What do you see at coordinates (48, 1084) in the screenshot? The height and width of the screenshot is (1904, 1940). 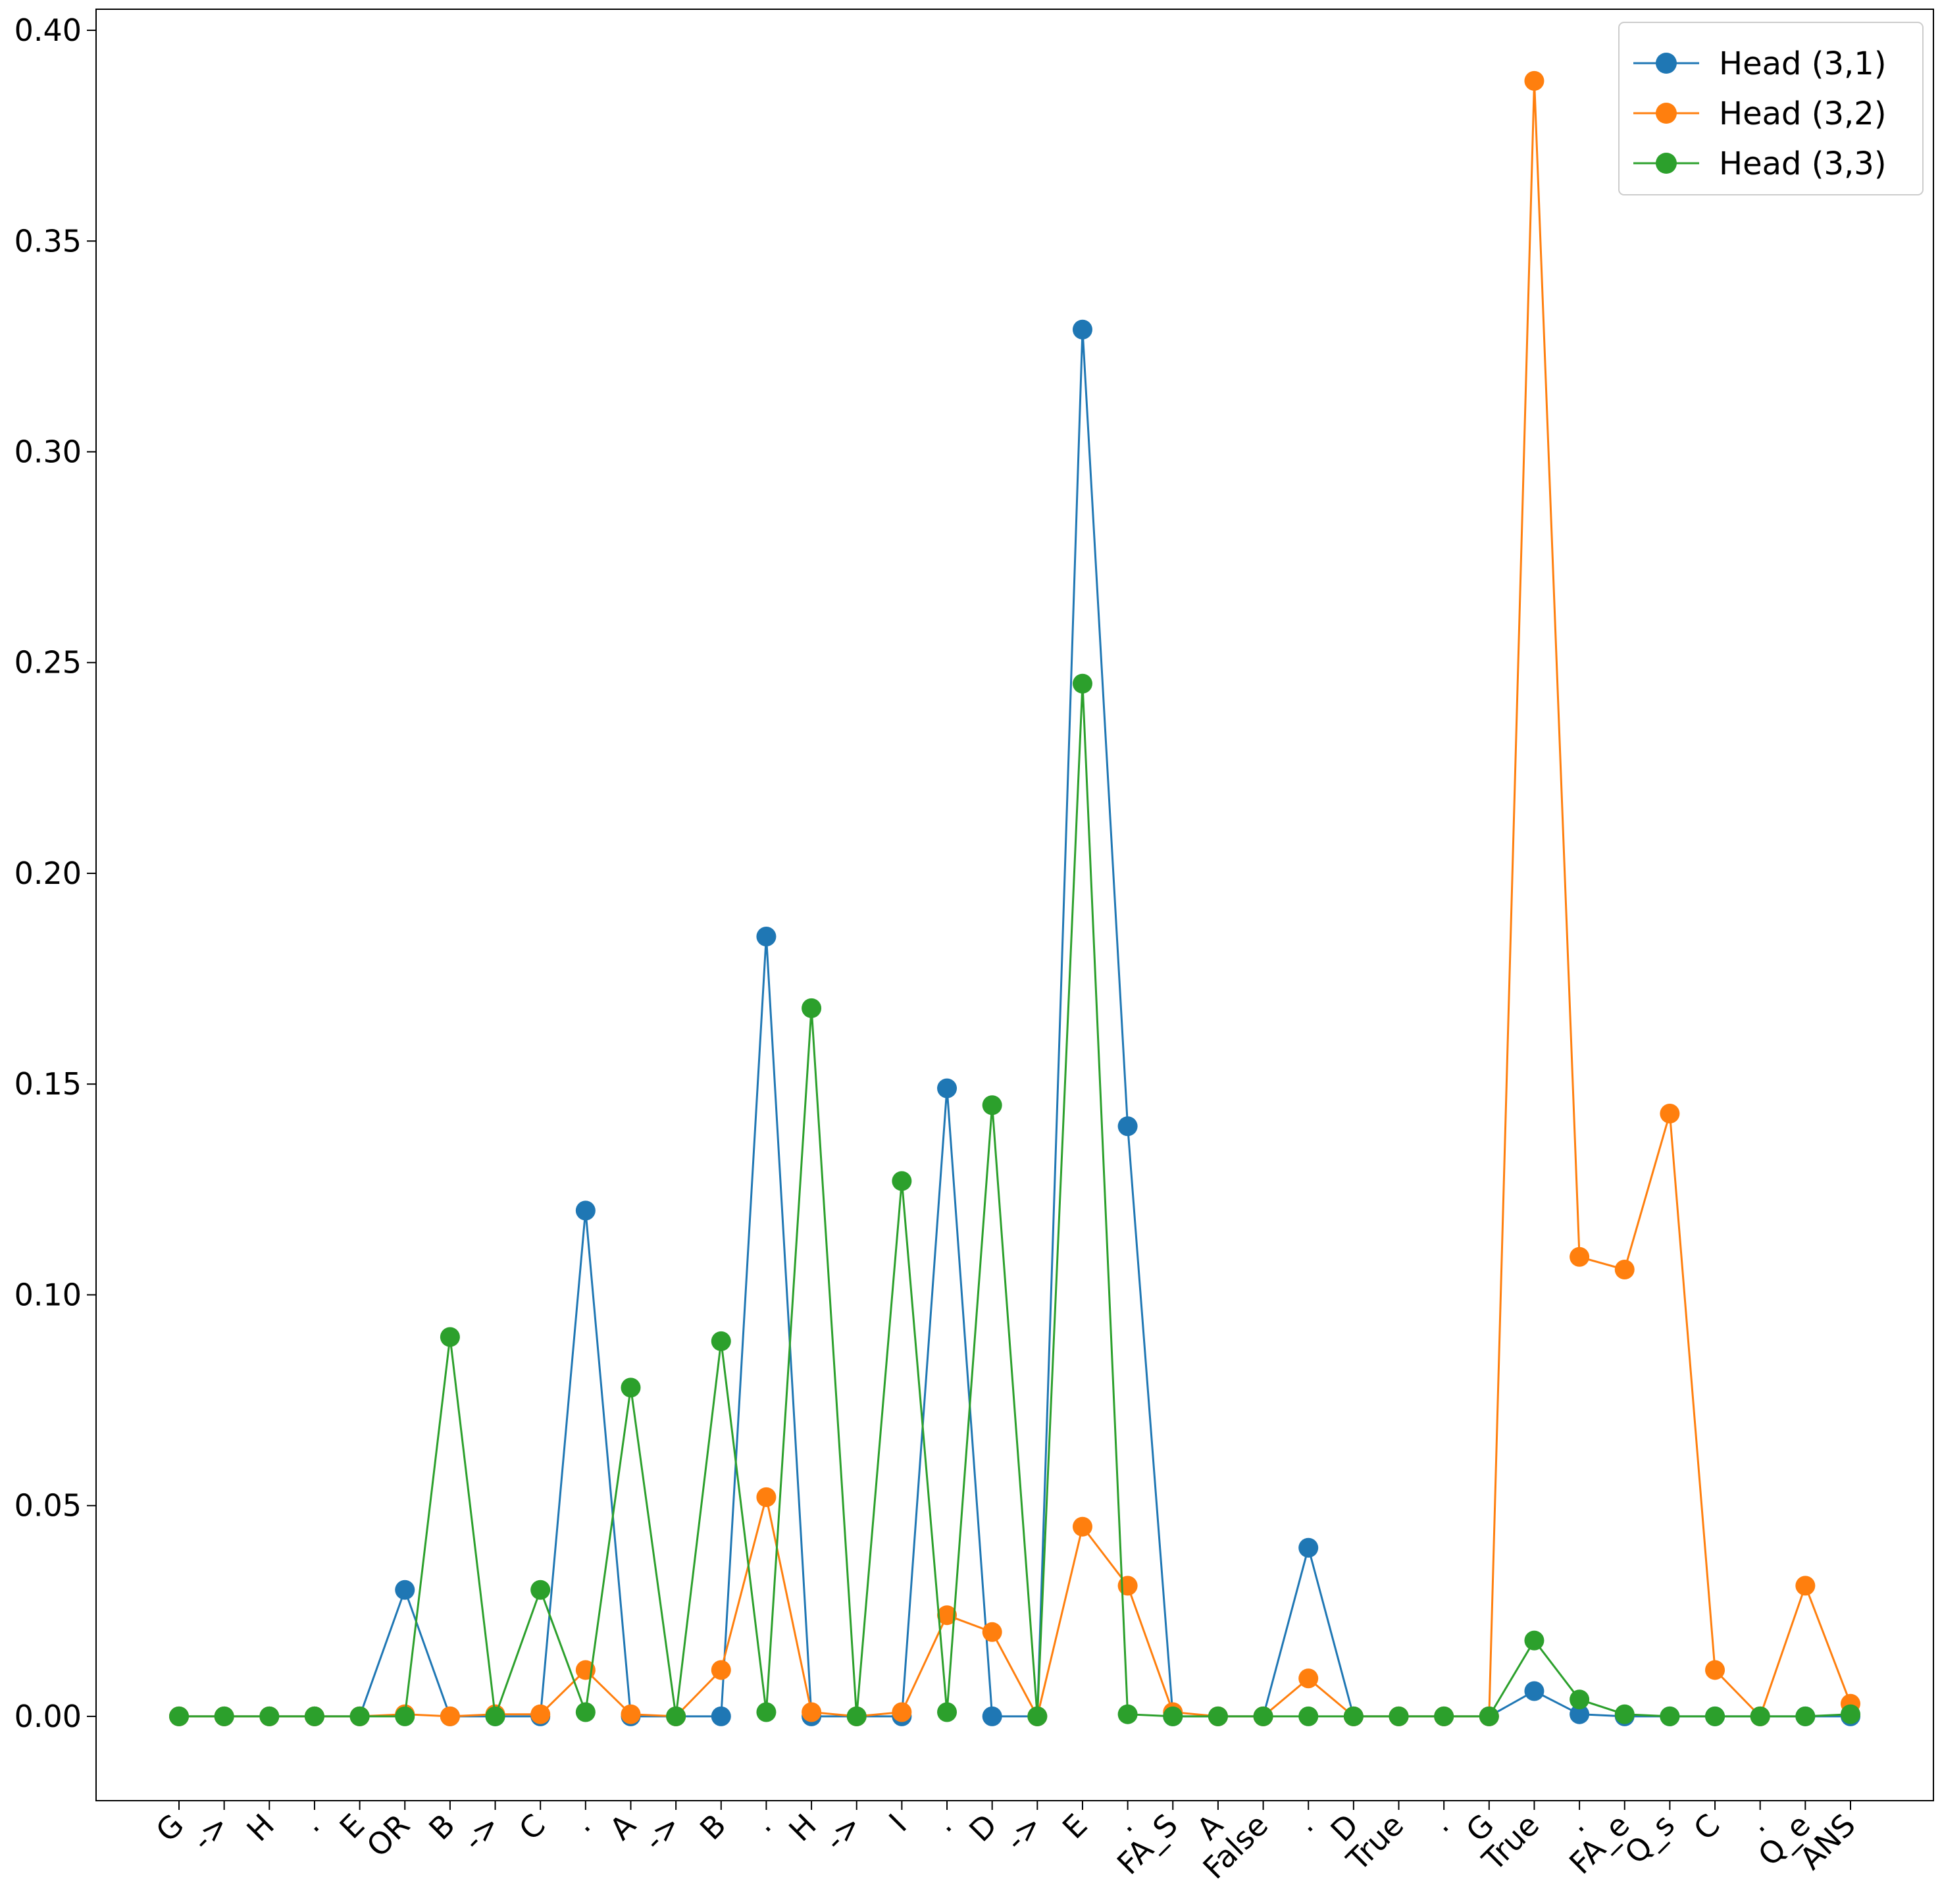 I see `y-tick-label: 0.15` at bounding box center [48, 1084].